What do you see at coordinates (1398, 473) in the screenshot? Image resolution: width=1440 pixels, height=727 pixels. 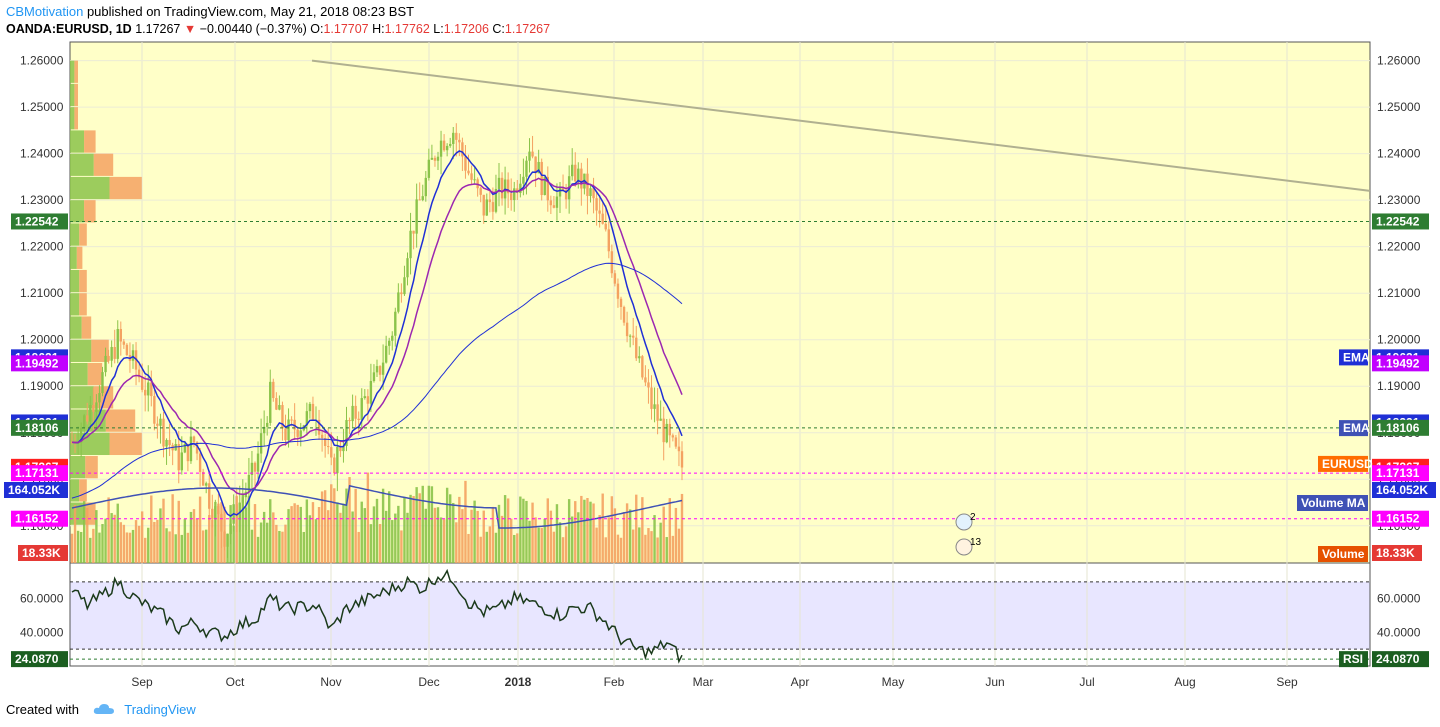 I see `price-label-right: 1.17131` at bounding box center [1398, 473].